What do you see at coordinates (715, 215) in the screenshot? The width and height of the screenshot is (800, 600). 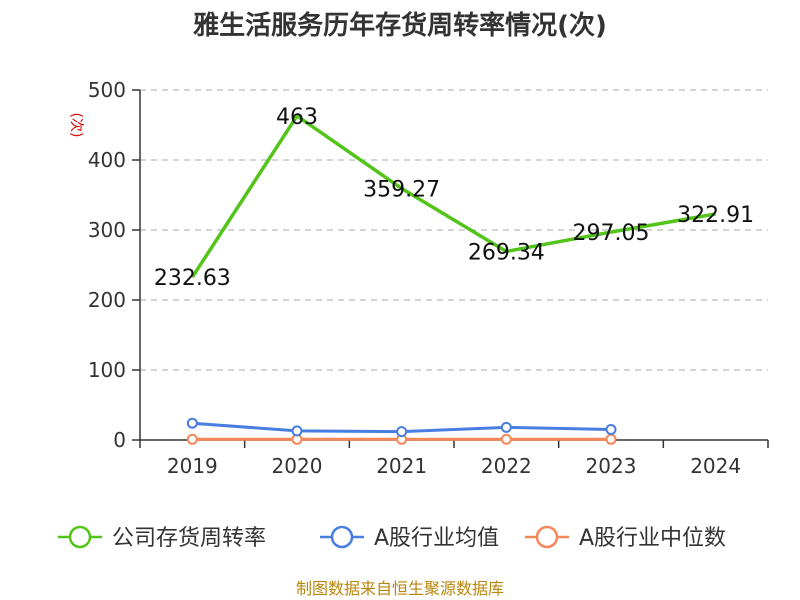 I see `data-label: 322.91` at bounding box center [715, 215].